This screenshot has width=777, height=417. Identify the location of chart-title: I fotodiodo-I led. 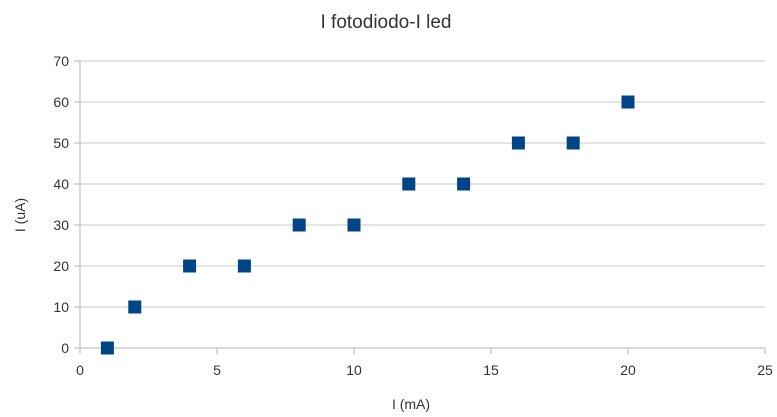
(386, 22).